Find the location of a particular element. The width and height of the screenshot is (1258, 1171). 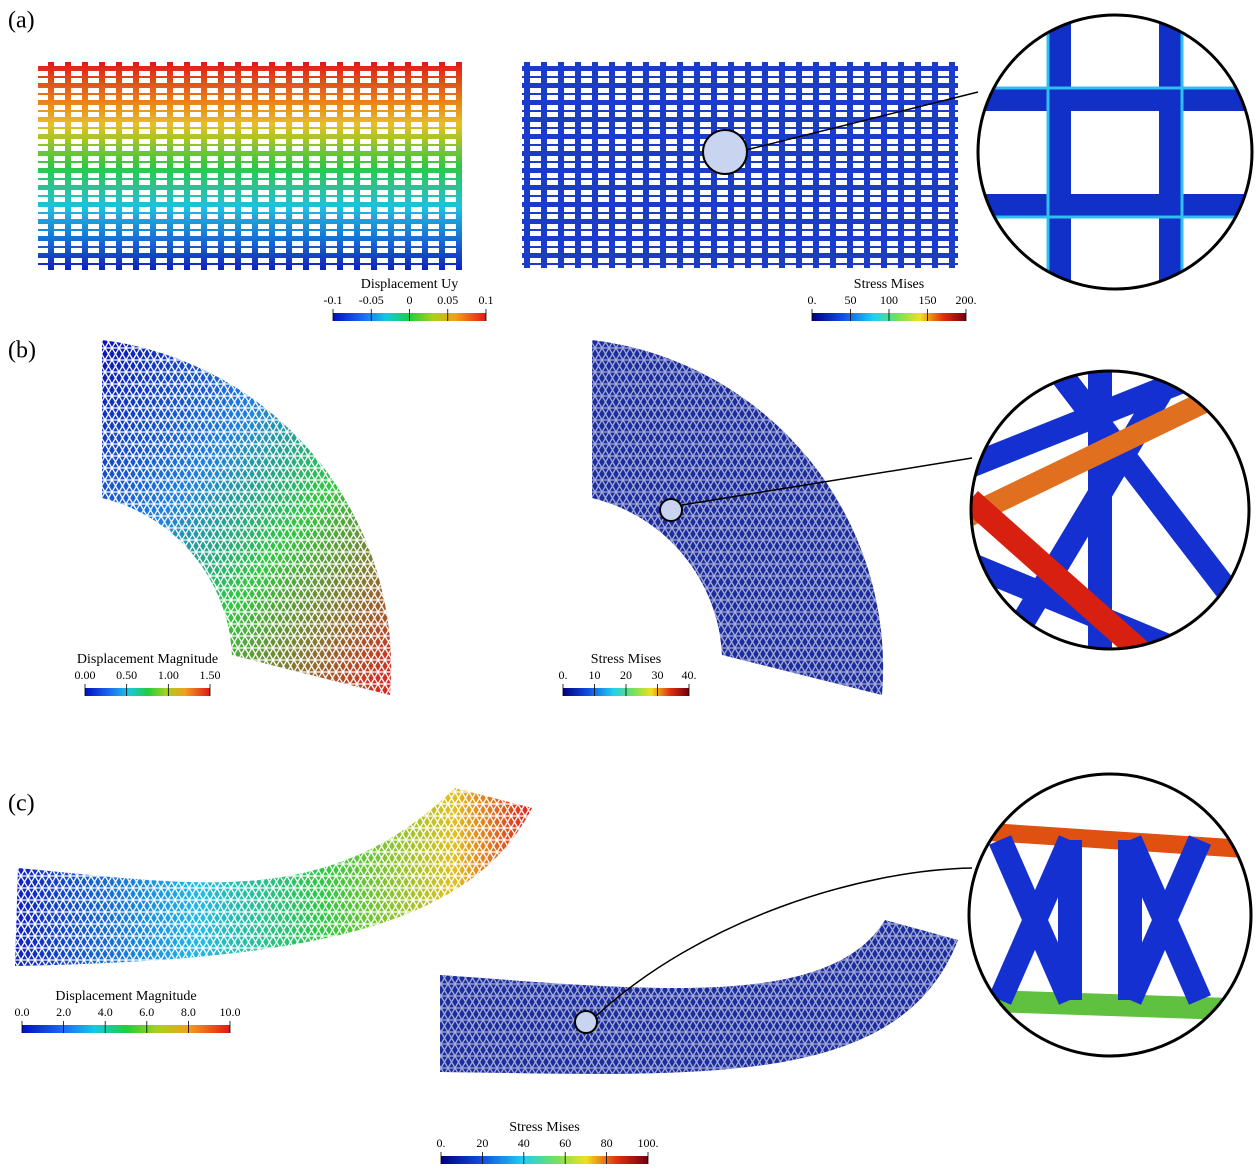

colorbar-tick-label: 6.0 is located at coordinates (146, 1012).